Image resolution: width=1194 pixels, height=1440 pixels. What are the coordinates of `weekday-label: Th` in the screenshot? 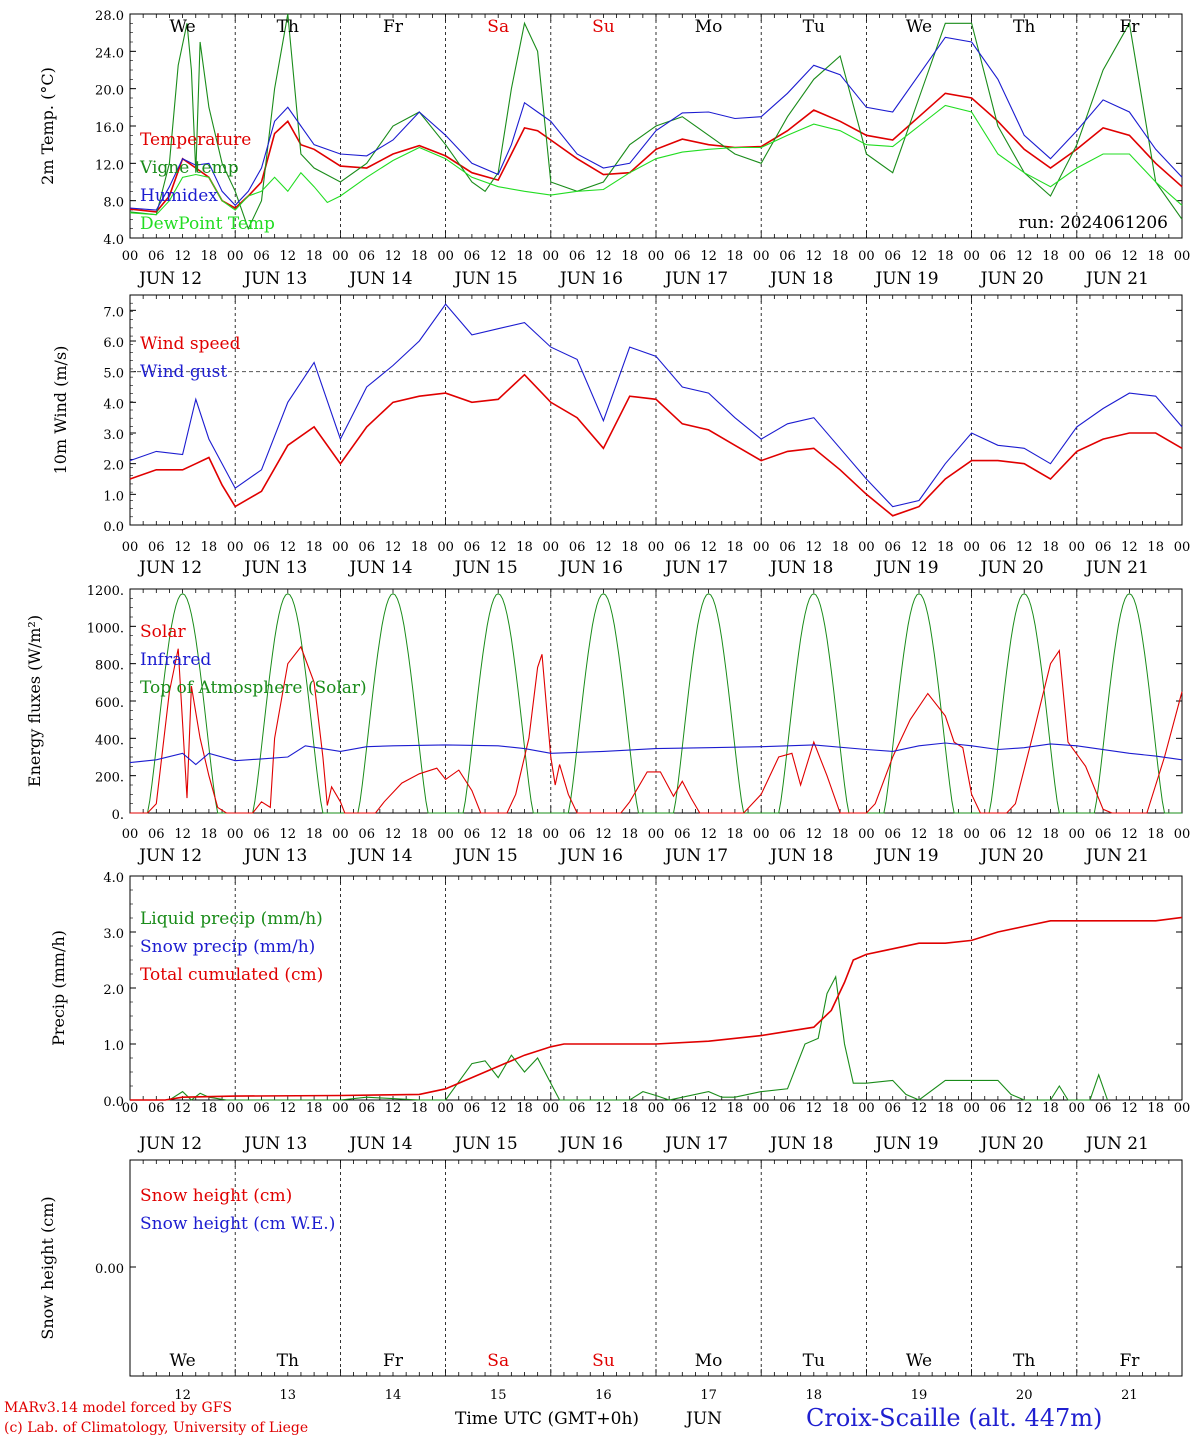 It's located at (1024, 27).